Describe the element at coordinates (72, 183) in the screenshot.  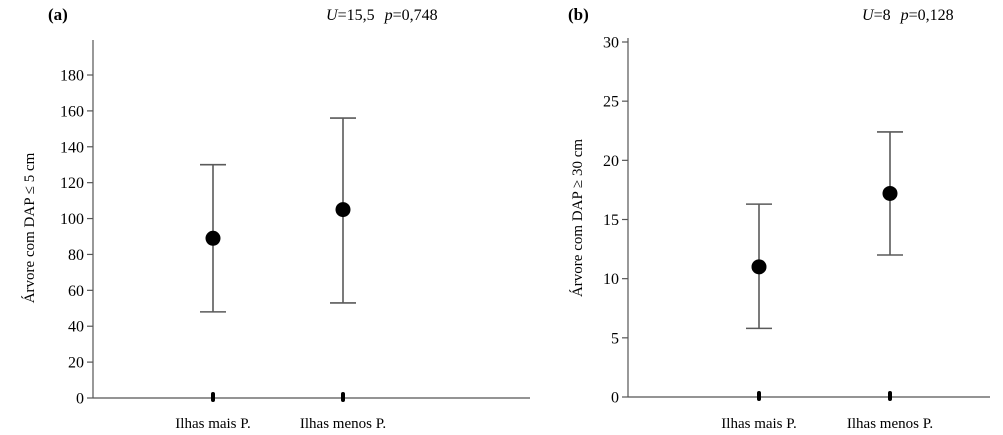
I see `panel-a-y-tick-label: 120` at that location.